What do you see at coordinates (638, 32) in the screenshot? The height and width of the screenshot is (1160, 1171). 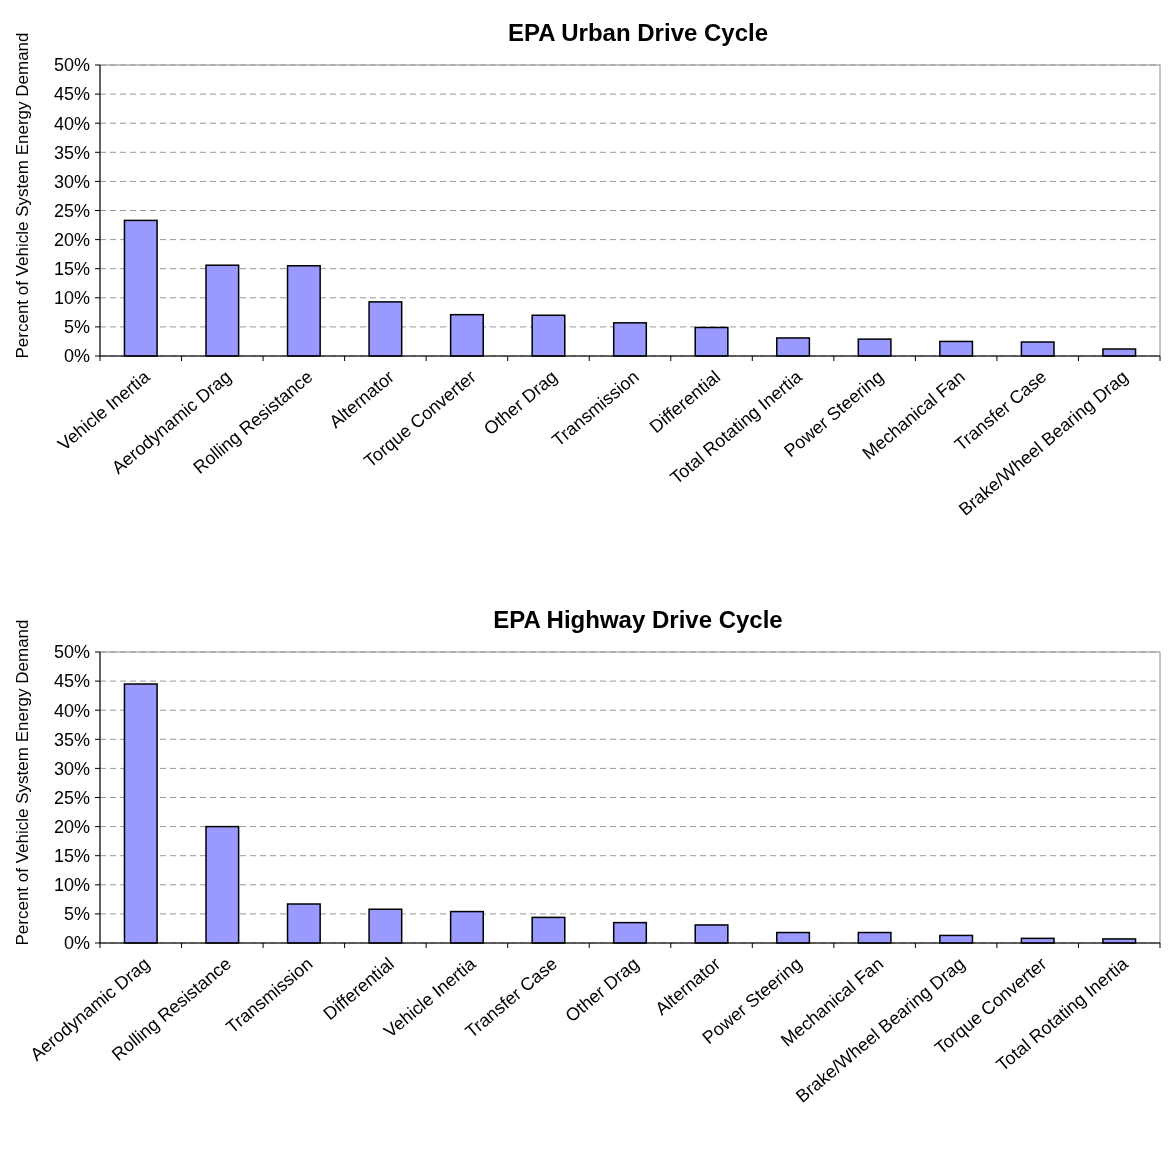 I see `chart-title: EPA Urban Drive Cycle` at bounding box center [638, 32].